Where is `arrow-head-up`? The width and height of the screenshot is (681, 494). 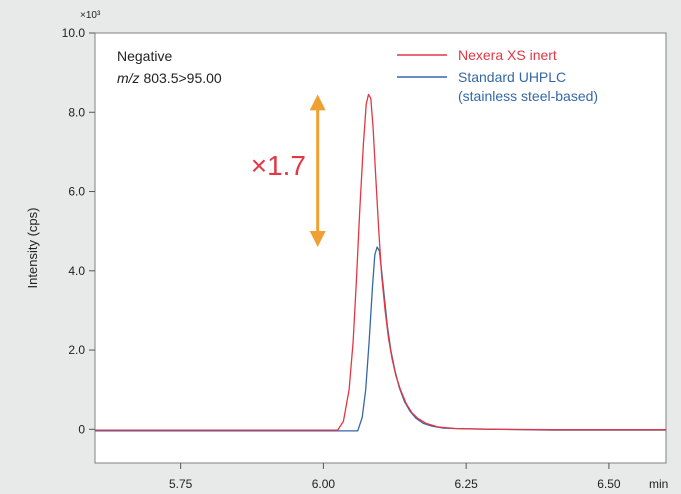
arrow-head-up is located at coordinates (317, 102).